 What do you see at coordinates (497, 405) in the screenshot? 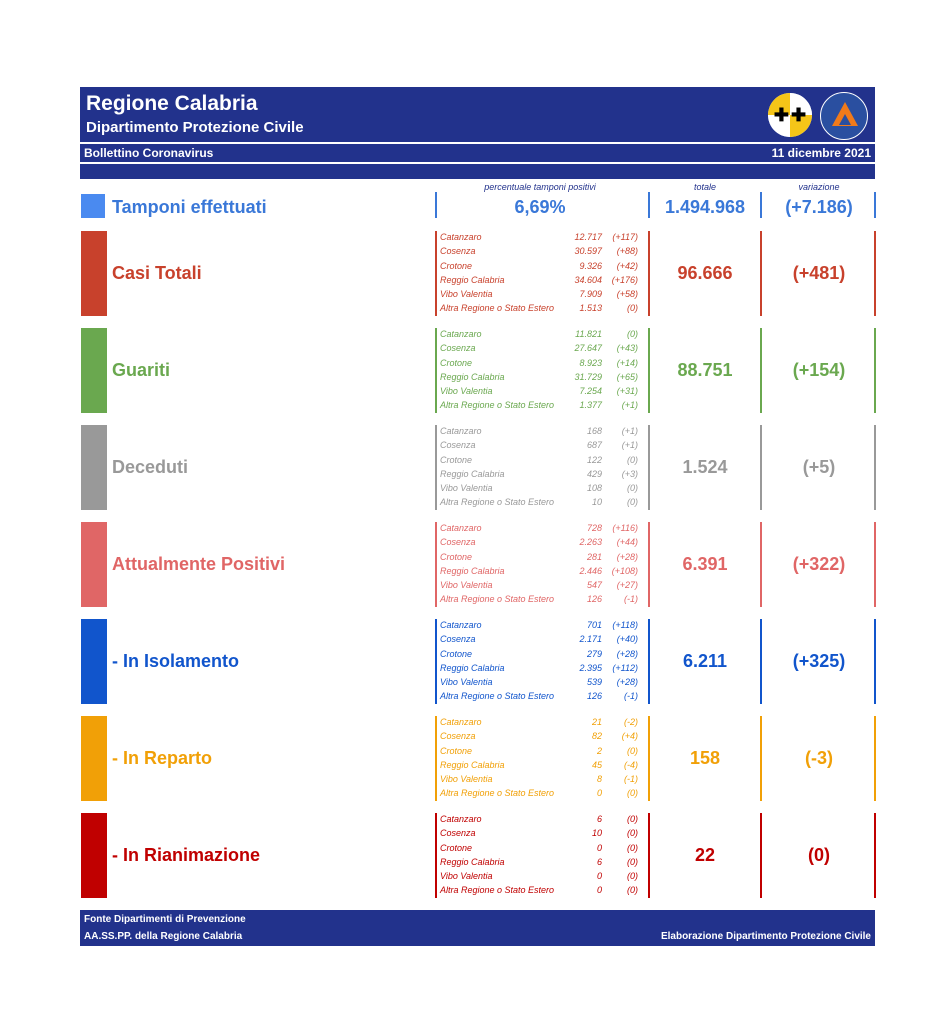
I see `province-name: Altra Regione o Stato Estero` at bounding box center [497, 405].